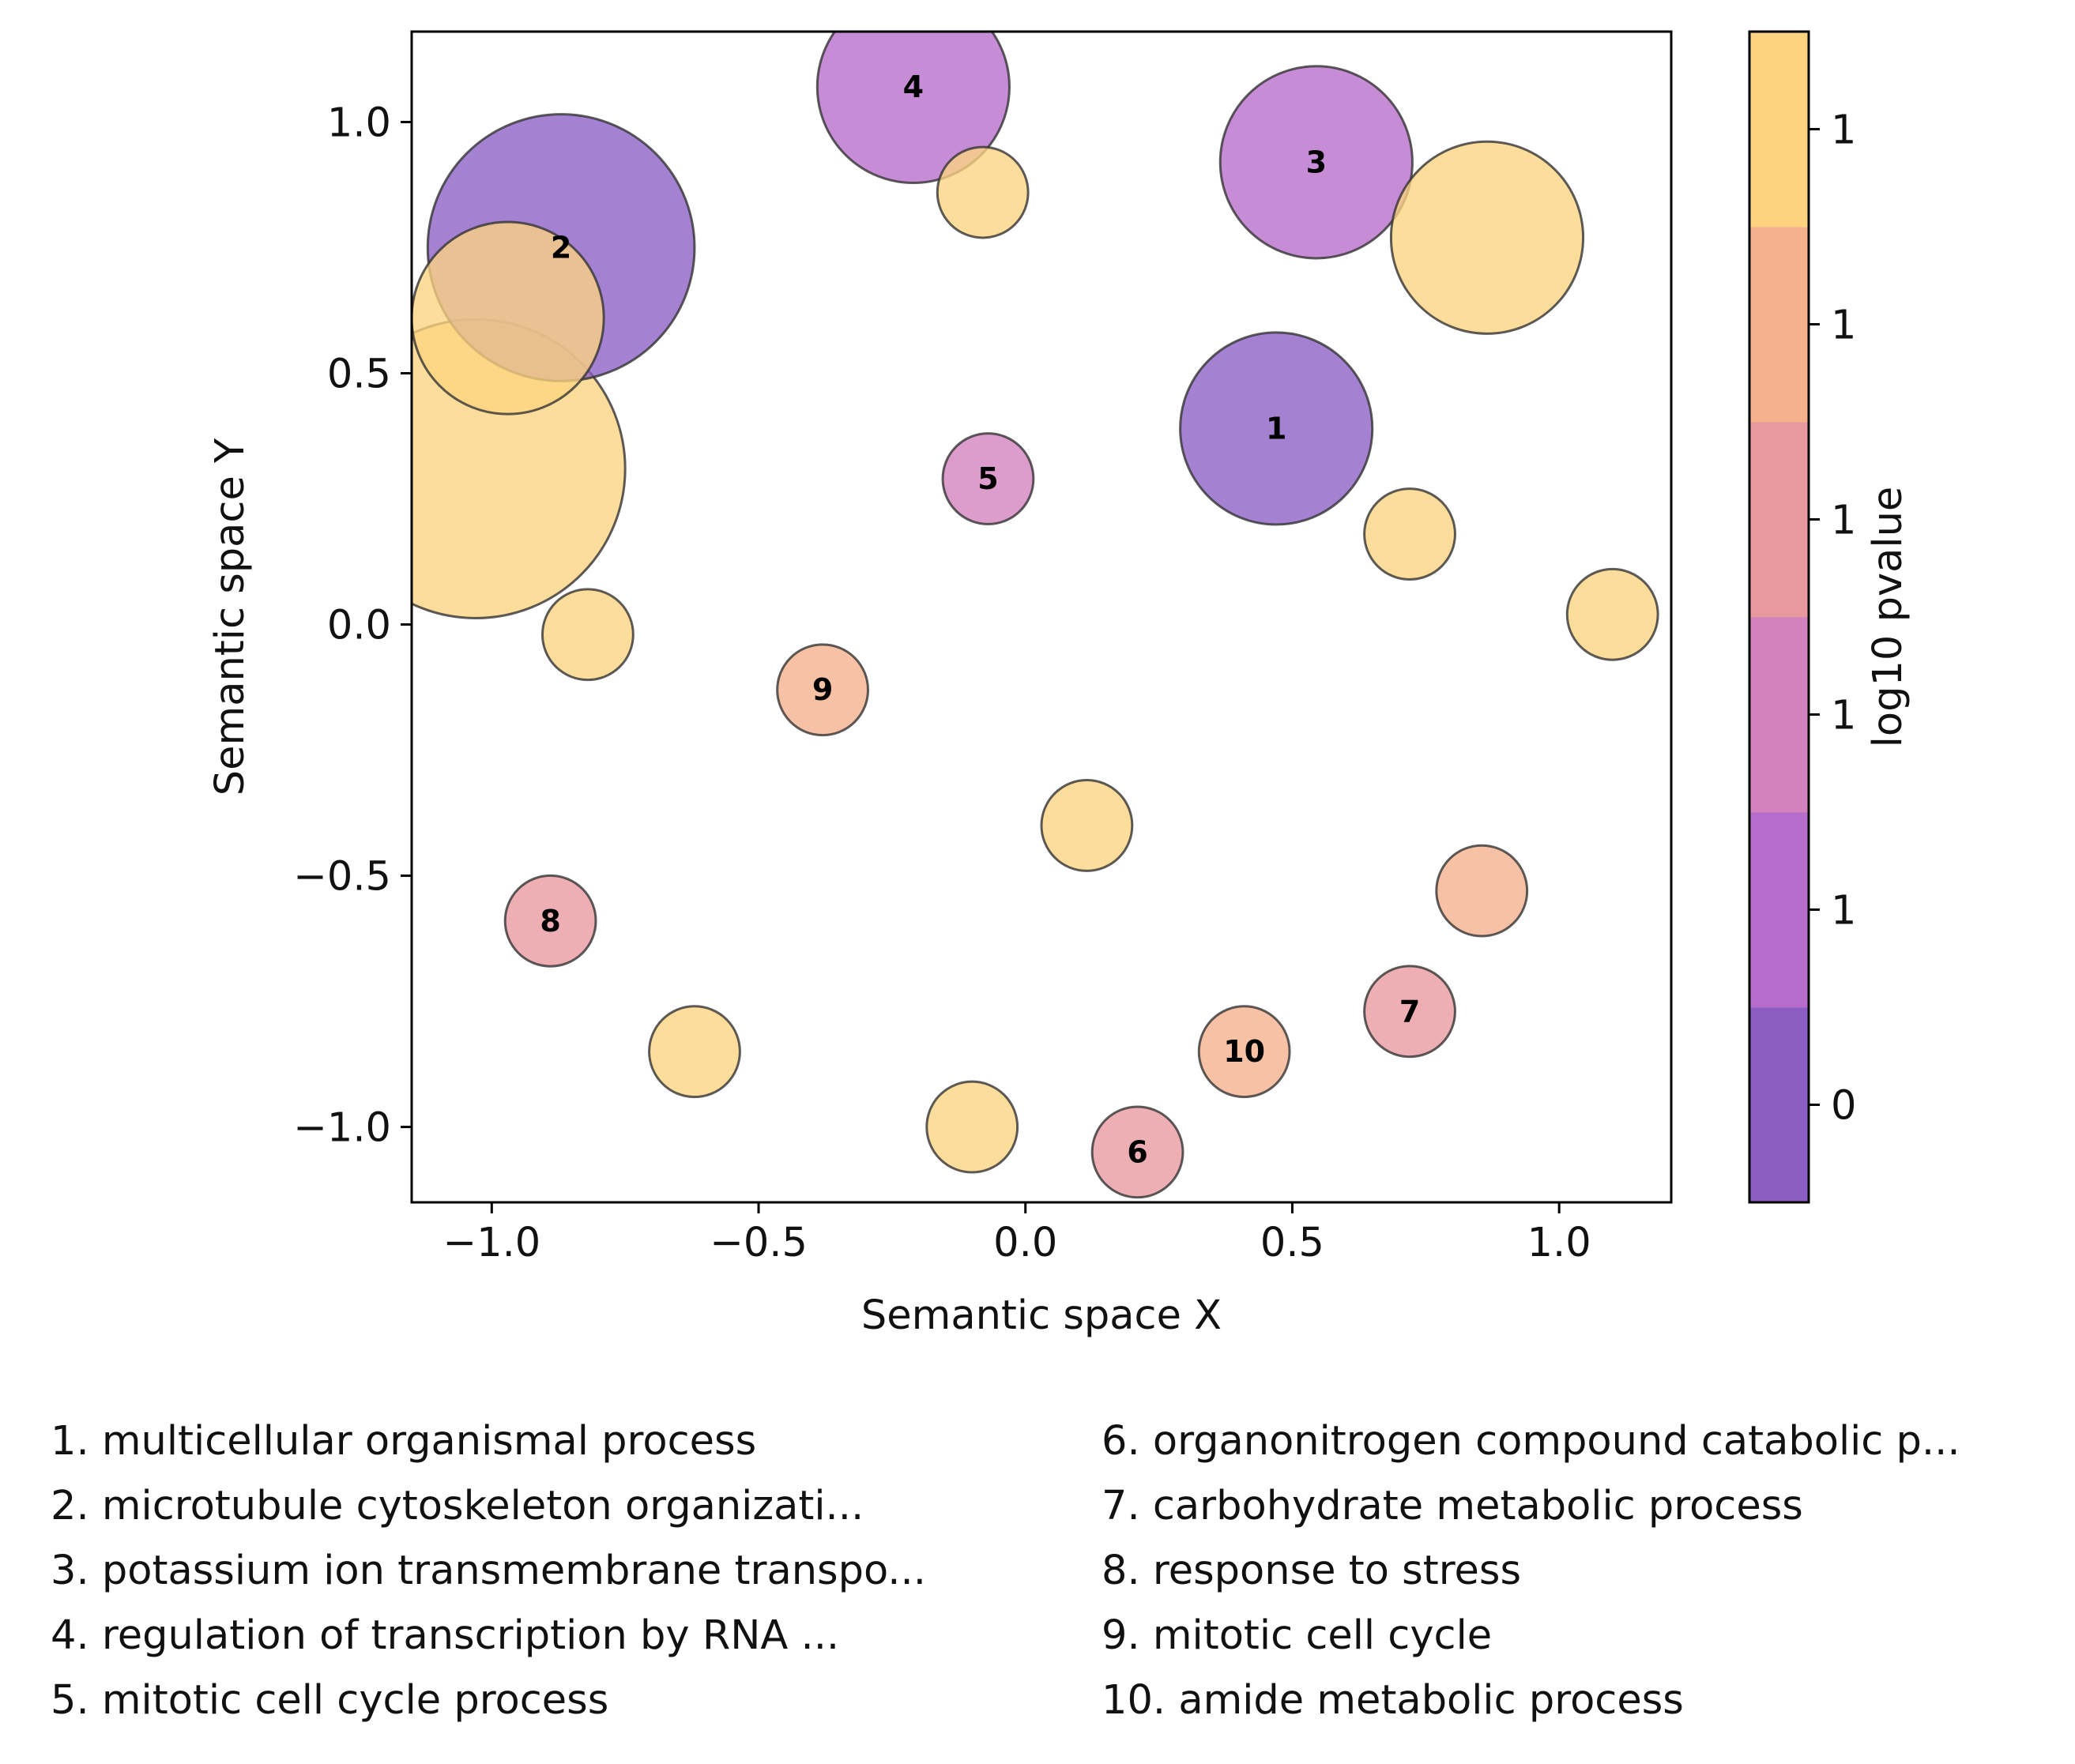  What do you see at coordinates (342, 877) in the screenshot?
I see `y-tick-label: −0.5` at bounding box center [342, 877].